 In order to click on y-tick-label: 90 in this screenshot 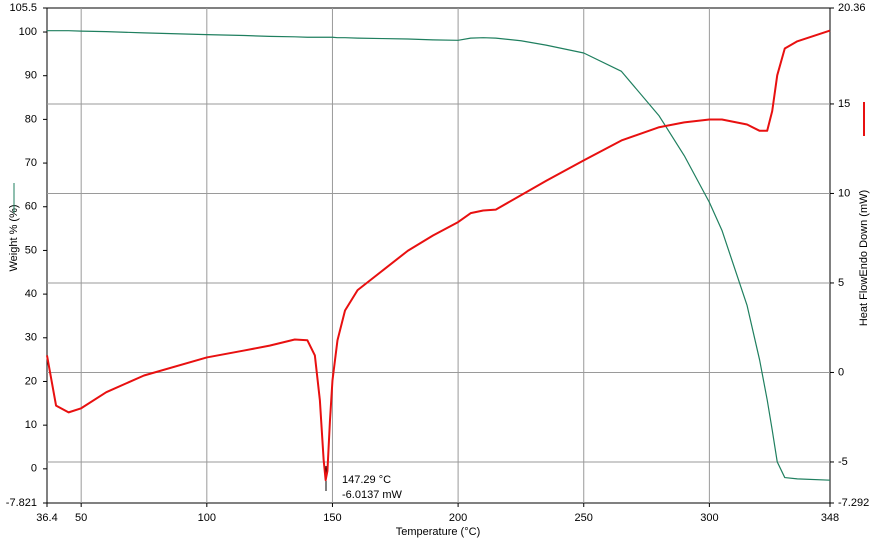, I will do `click(31, 76)`.